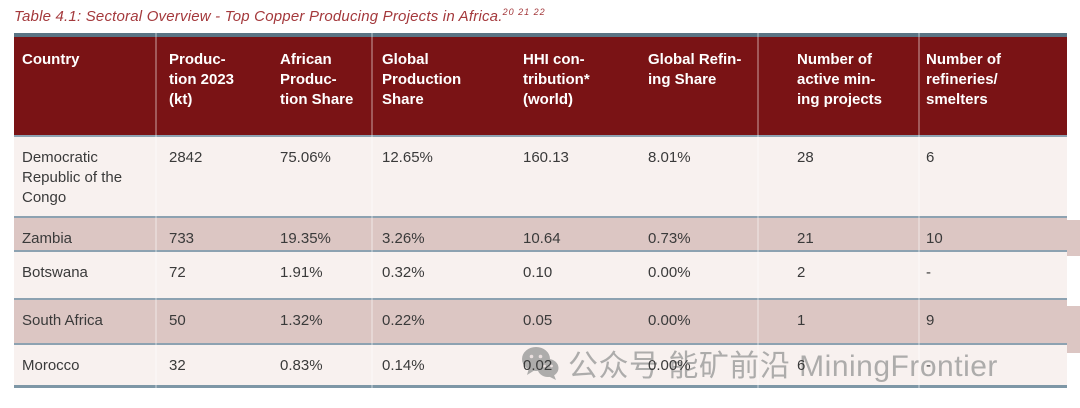  What do you see at coordinates (62, 320) in the screenshot?
I see `cell-country: South Africa` at bounding box center [62, 320].